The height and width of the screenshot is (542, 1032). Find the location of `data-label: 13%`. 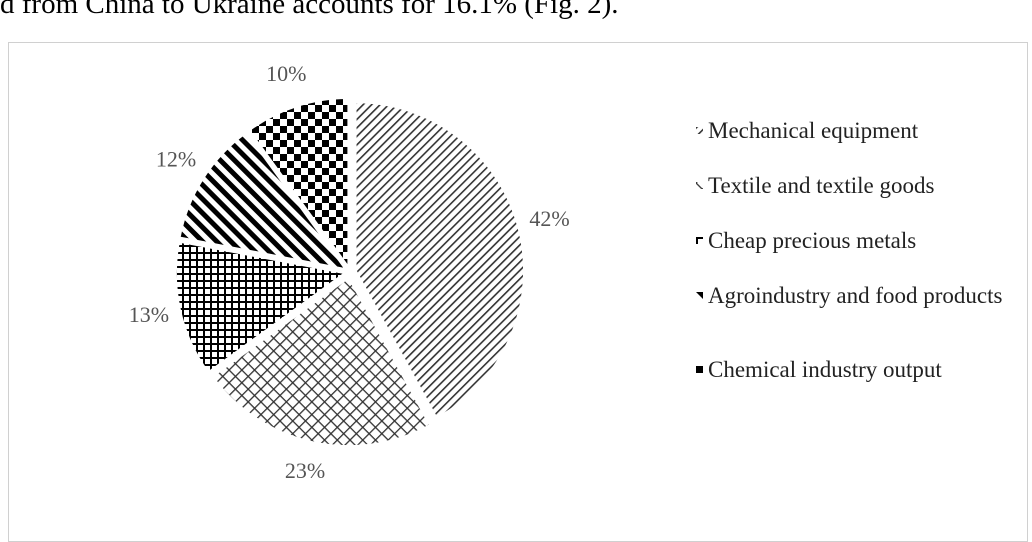

data-label: 13% is located at coordinates (149, 314).